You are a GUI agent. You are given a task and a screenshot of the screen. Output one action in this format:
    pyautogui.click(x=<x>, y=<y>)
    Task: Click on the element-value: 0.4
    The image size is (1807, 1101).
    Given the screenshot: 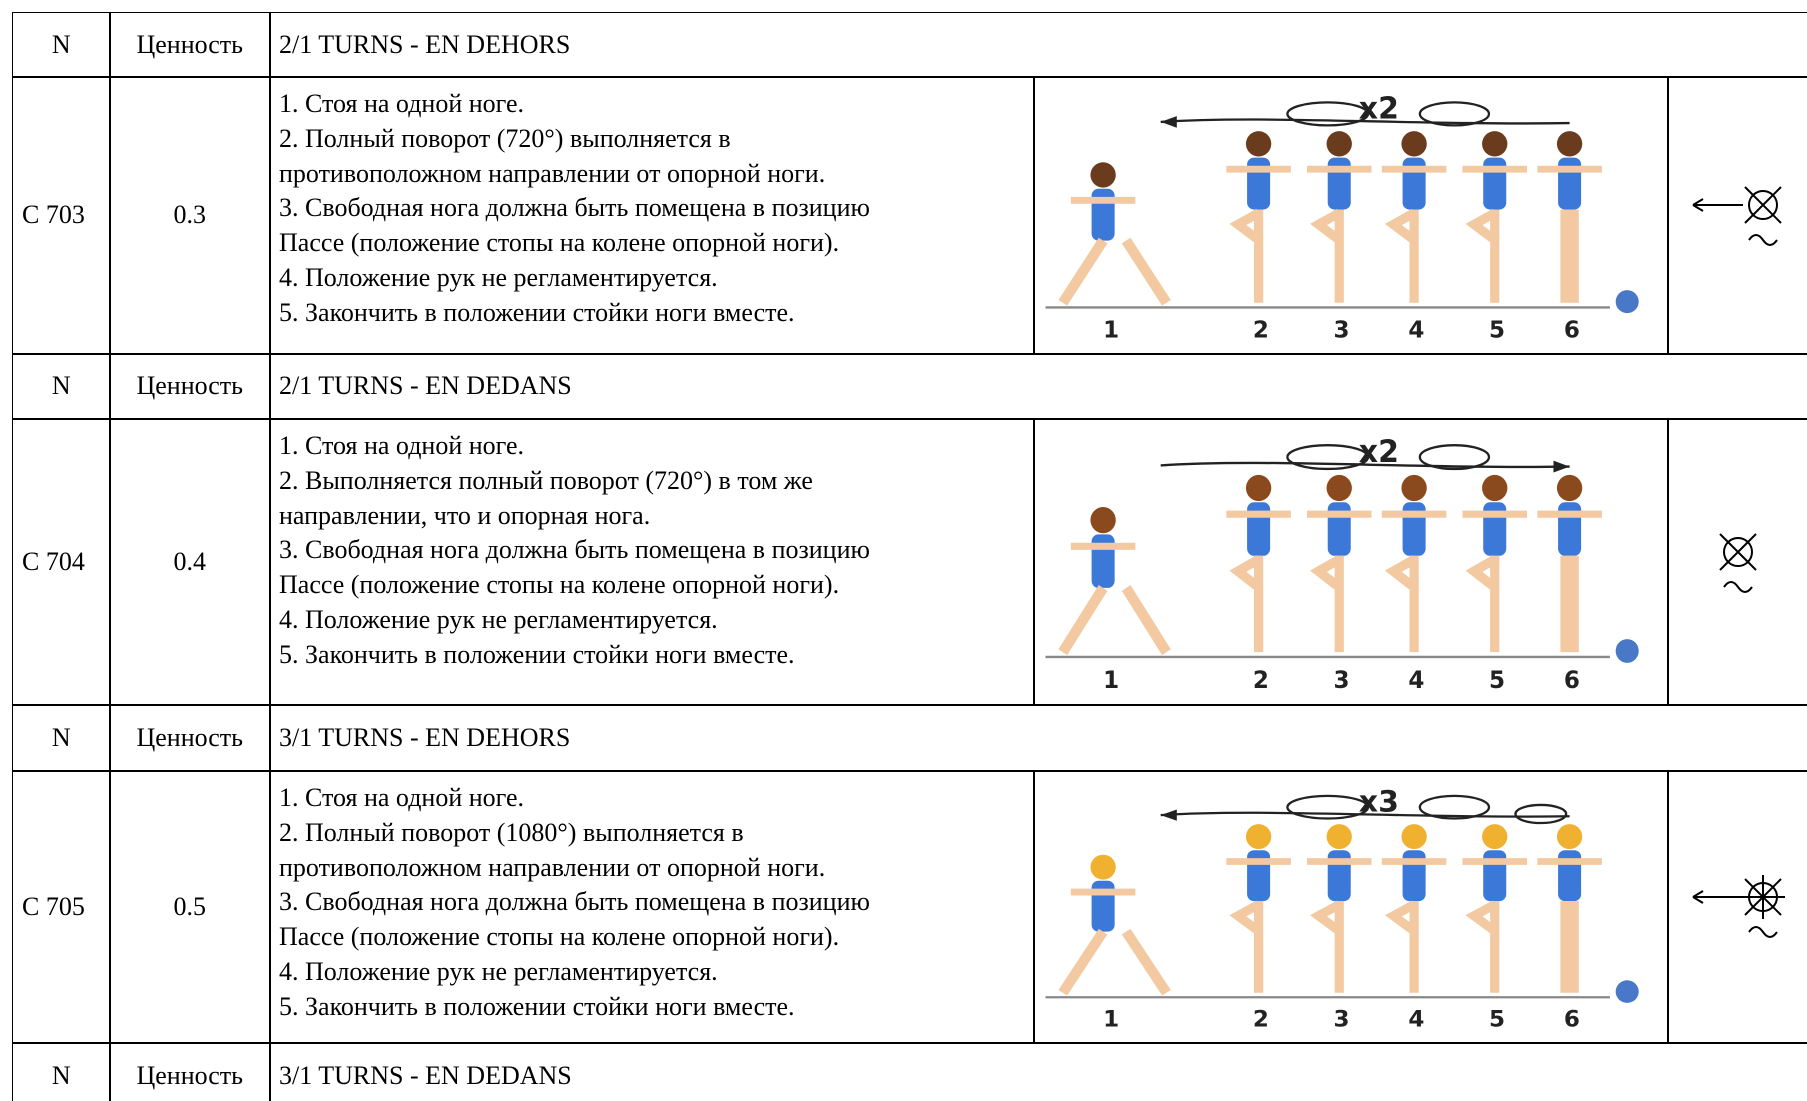 What is the action you would take?
    pyautogui.click(x=190, y=562)
    